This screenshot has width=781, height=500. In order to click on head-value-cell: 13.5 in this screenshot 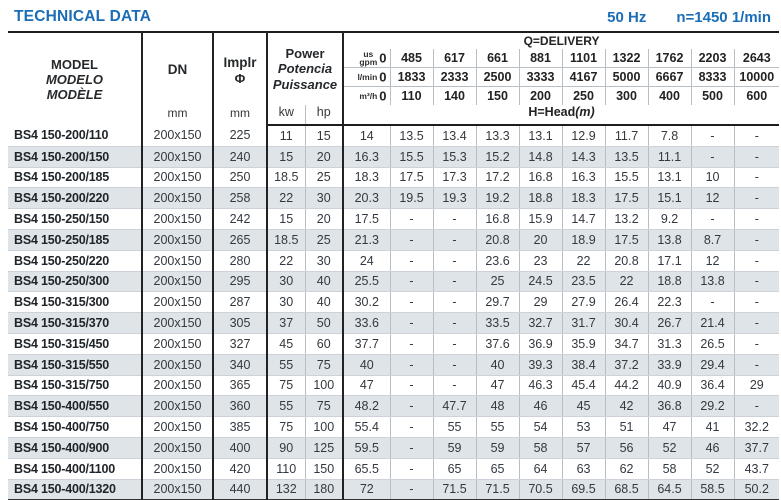, I will do `click(412, 136)`.